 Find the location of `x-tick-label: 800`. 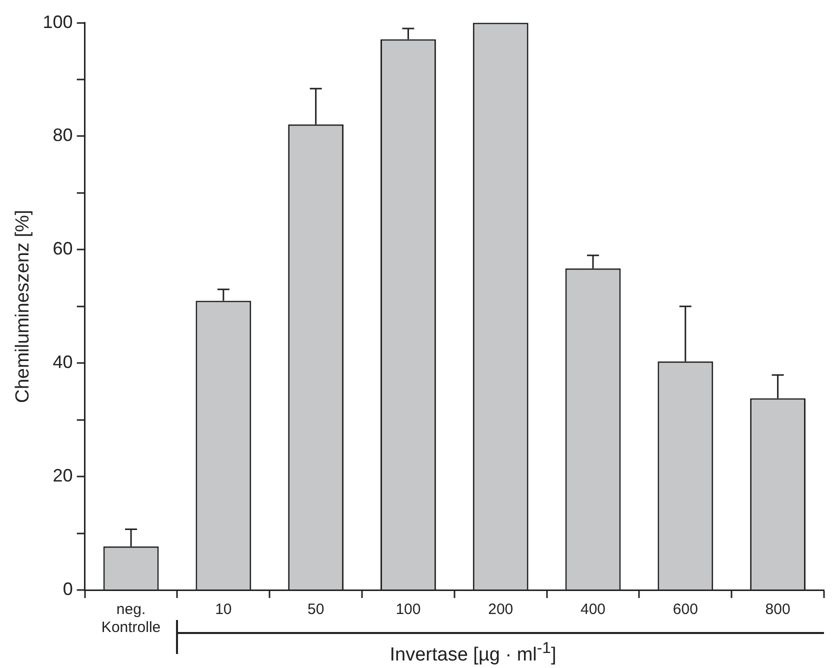

x-tick-label: 800 is located at coordinates (777, 609).